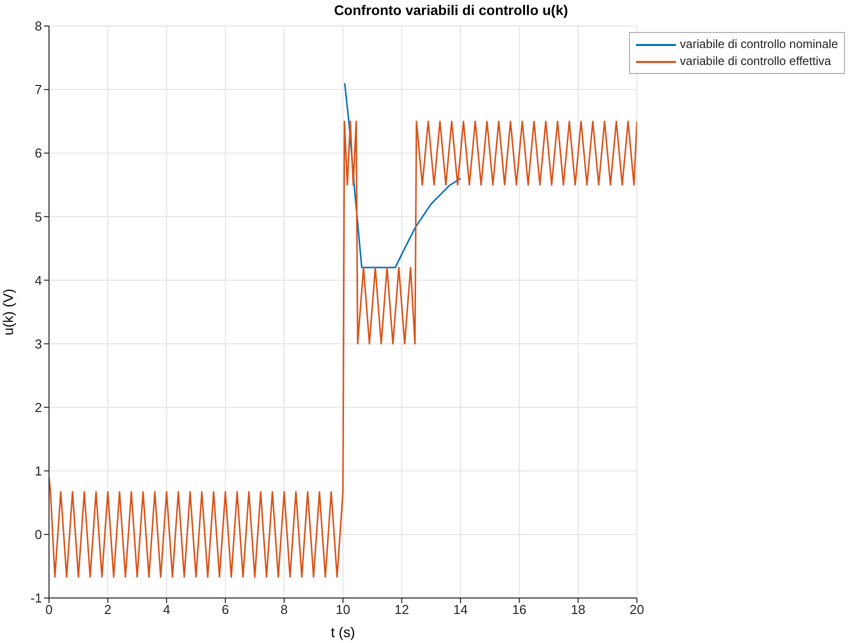 The image size is (863, 643). Describe the element at coordinates (401, 610) in the screenshot. I see `x-tick-label: 12` at that location.